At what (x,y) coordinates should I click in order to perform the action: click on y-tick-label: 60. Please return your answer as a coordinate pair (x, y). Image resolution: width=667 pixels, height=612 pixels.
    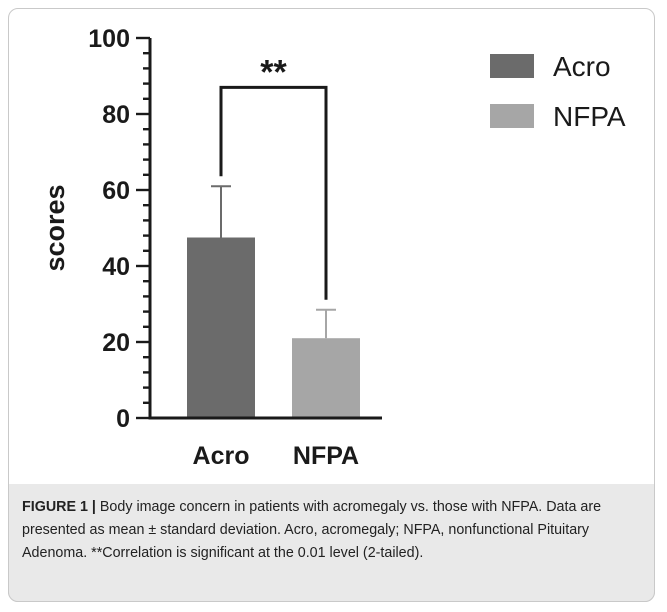
    Looking at the image, I should click on (116, 191).